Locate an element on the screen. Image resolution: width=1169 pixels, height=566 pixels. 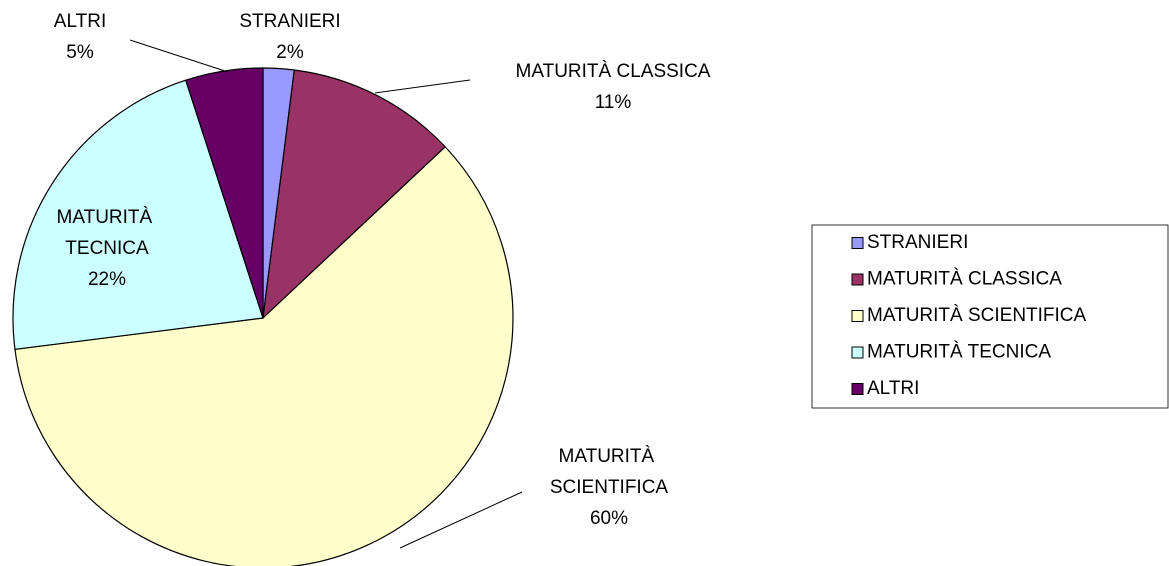
data-label-value: 60% is located at coordinates (609, 518).